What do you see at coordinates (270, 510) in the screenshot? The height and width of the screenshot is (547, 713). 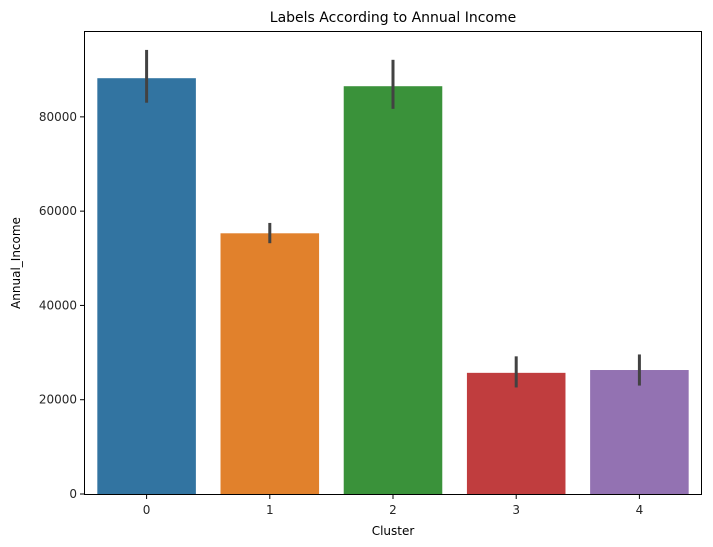 I see `x-tick-label: 1` at bounding box center [270, 510].